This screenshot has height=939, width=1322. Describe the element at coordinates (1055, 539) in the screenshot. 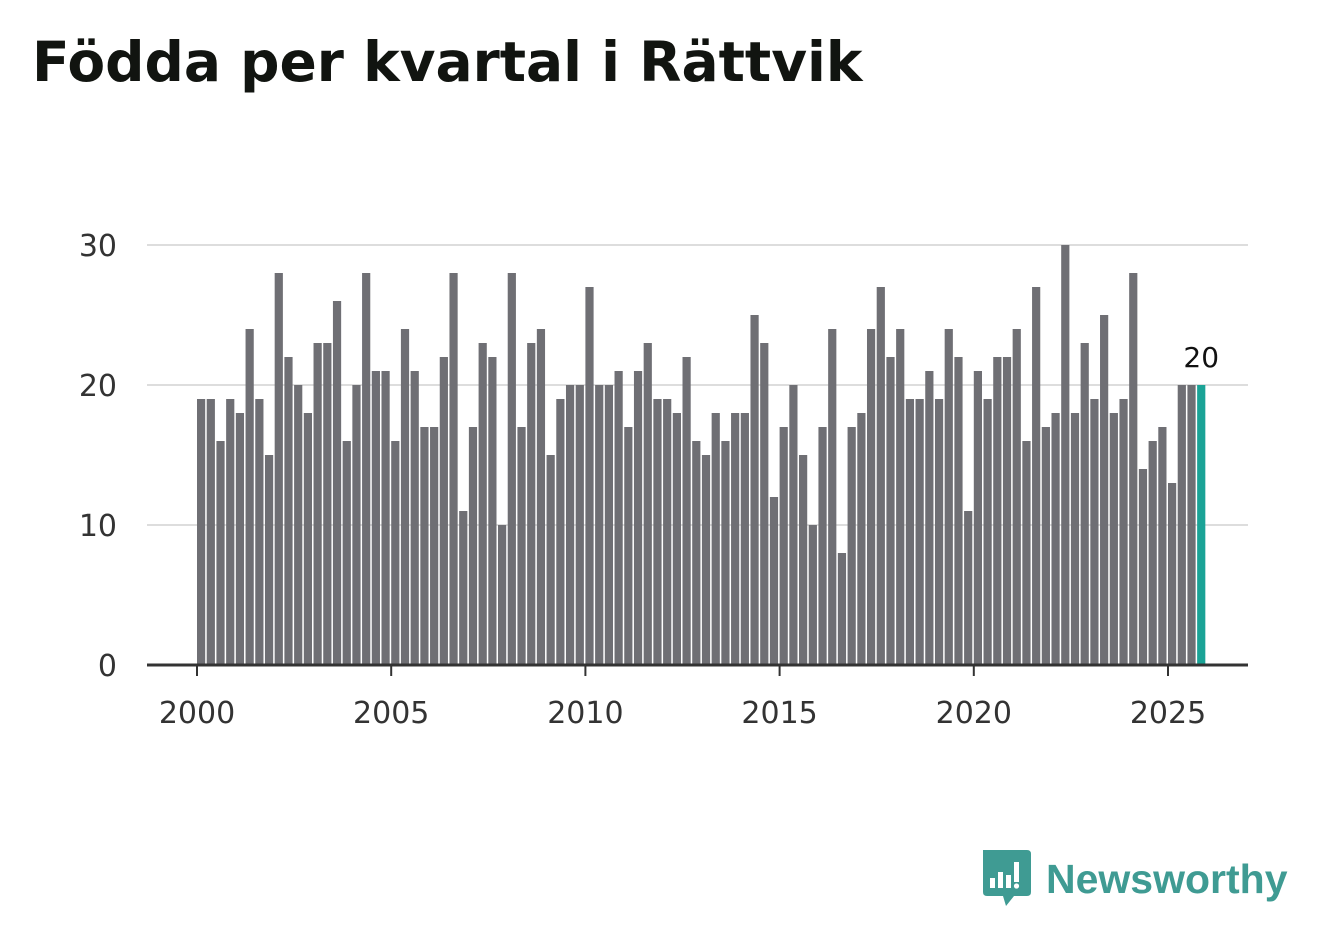

I see `bar-2022-Q1` at that location.